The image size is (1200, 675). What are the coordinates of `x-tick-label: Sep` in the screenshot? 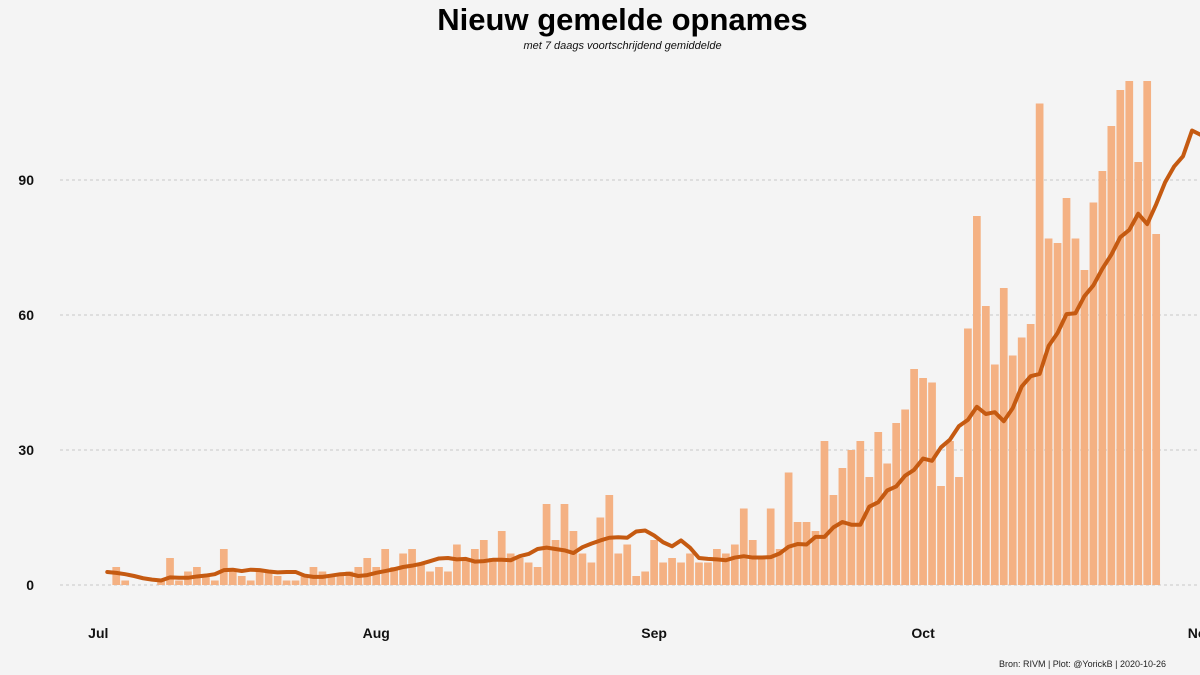 It's located at (654, 633).